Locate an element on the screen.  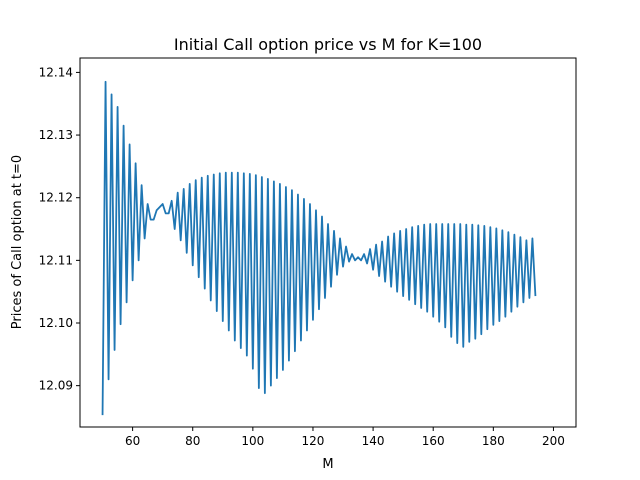
y-tick-label: 12.09 is located at coordinates (56, 386).